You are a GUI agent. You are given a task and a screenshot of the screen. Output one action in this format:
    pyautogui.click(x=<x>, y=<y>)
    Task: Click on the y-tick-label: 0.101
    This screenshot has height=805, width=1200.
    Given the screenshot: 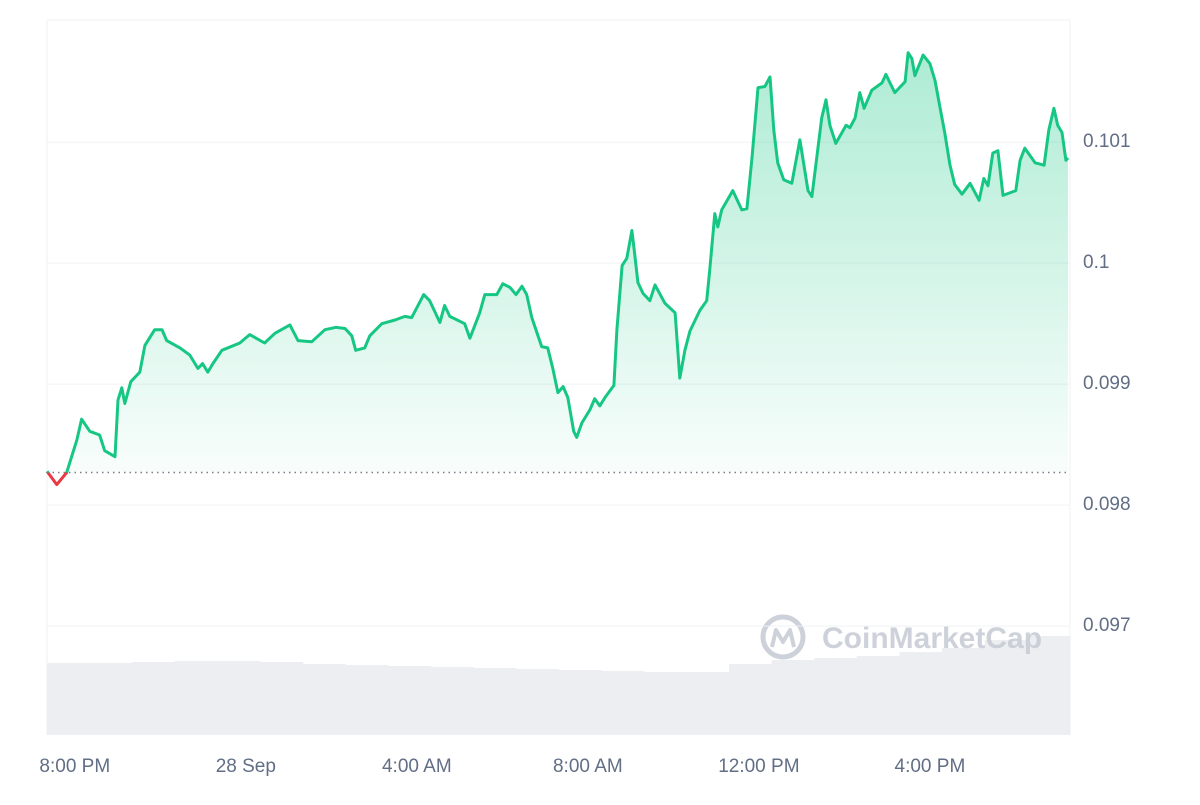 What is the action you would take?
    pyautogui.click(x=1107, y=141)
    